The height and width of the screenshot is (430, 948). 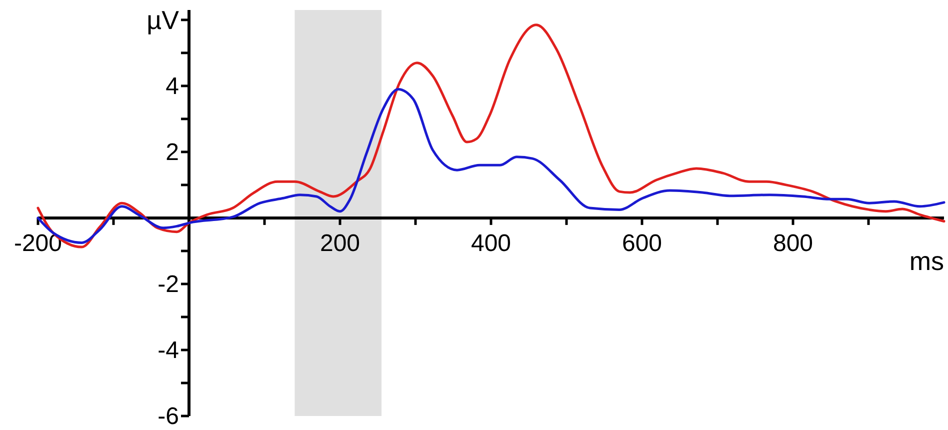 I want to click on x-tick-label: 600, so click(x=642, y=243).